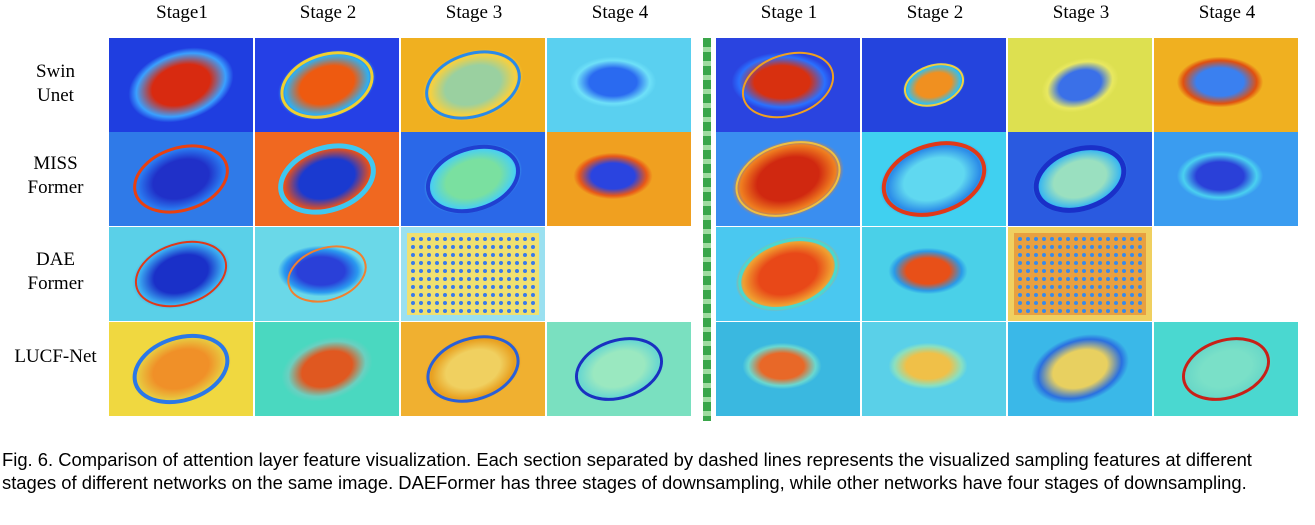  I want to click on section-divider, so click(707, 229).